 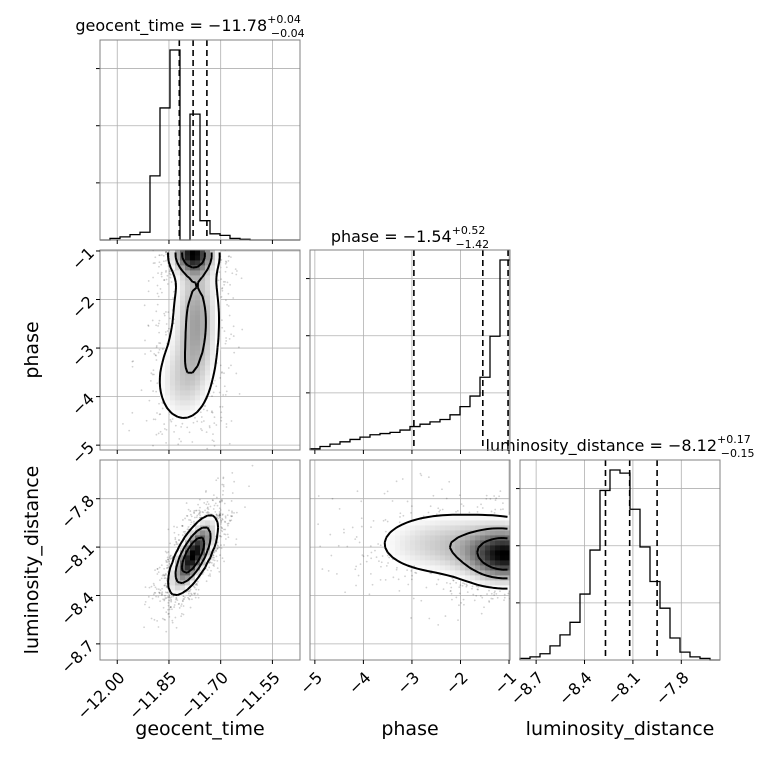 What do you see at coordinates (189, 26) in the screenshot?
I see `title-geocent-time: geocent_time = −11.78+0.04 −0.04` at bounding box center [189, 26].